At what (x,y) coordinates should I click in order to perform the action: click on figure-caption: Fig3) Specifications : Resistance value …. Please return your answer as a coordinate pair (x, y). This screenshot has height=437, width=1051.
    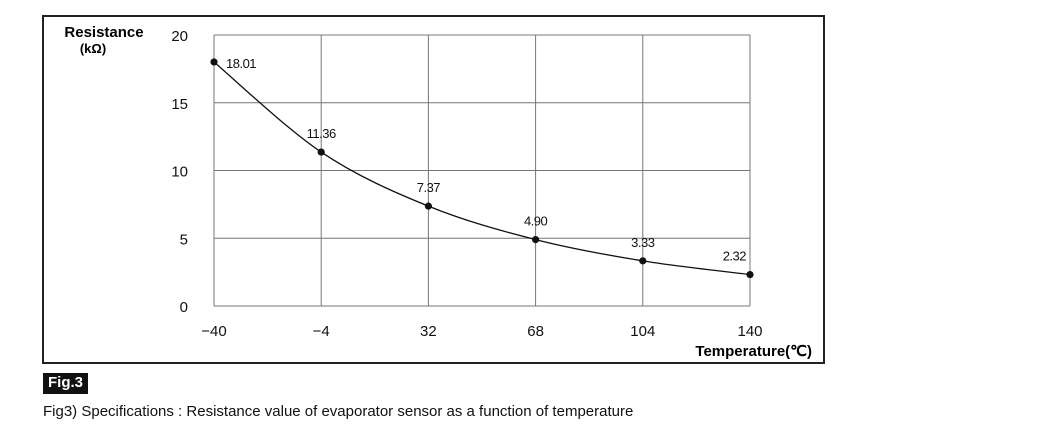
    Looking at the image, I should click on (338, 411).